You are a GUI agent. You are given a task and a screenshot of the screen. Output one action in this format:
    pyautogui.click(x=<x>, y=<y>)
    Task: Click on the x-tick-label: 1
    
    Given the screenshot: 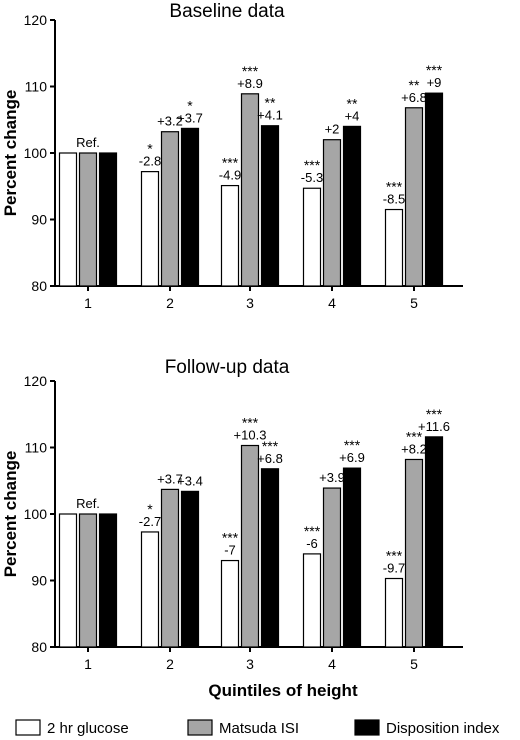 What is the action you would take?
    pyautogui.click(x=88, y=664)
    